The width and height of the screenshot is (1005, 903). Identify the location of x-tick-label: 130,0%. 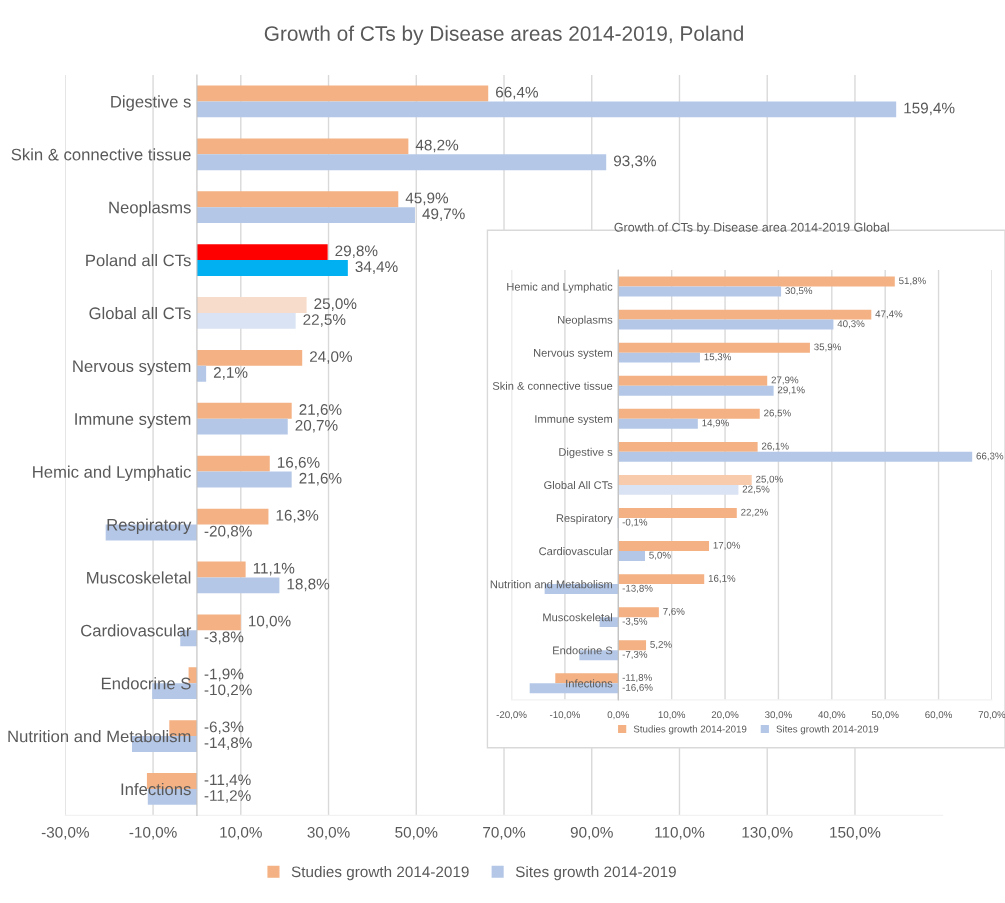
(767, 833).